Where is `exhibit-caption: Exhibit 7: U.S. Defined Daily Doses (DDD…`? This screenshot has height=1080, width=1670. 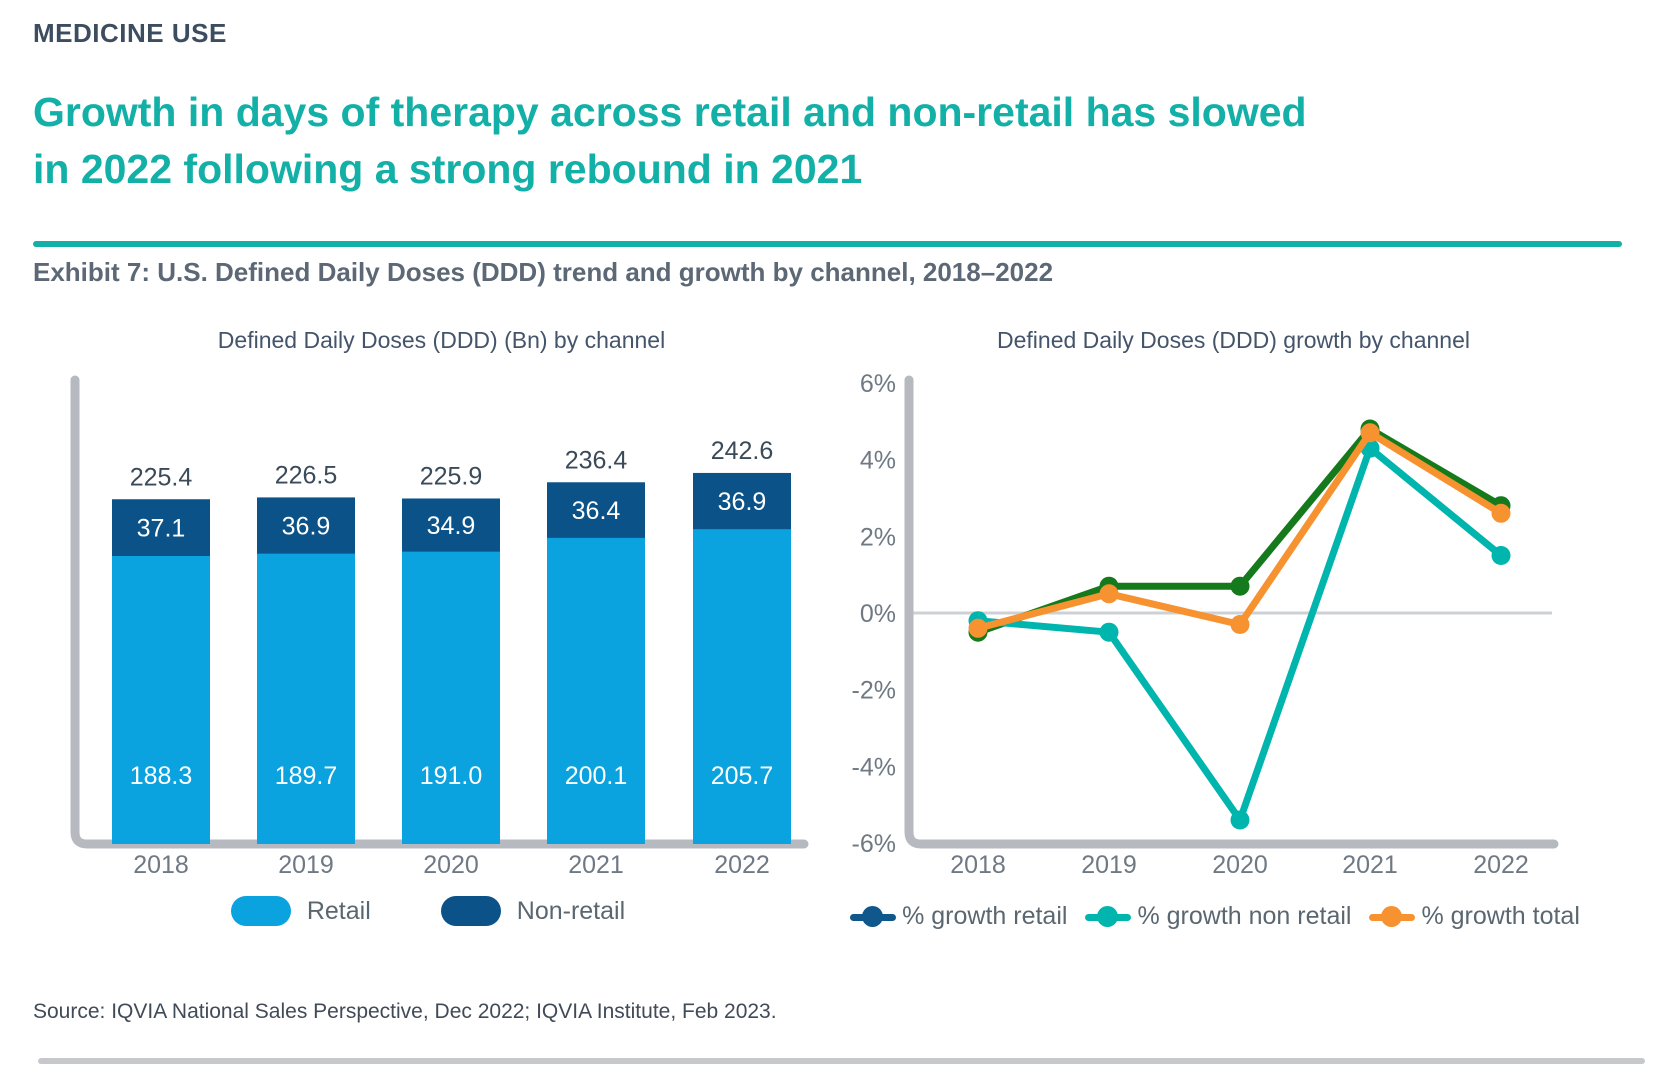
exhibit-caption: Exhibit 7: U.S. Defined Daily Doses (DDD… is located at coordinates (543, 272).